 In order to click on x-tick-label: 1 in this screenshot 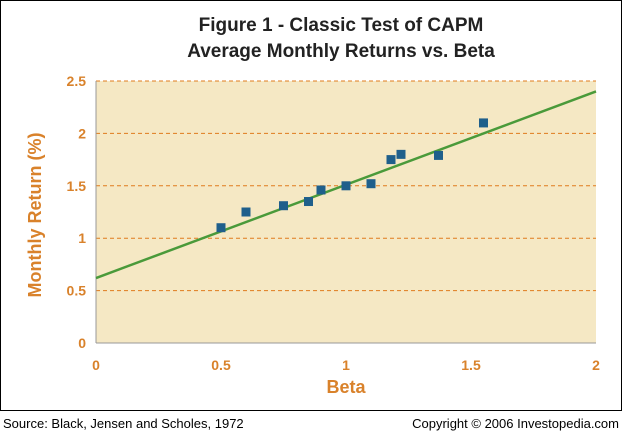, I will do `click(346, 365)`.